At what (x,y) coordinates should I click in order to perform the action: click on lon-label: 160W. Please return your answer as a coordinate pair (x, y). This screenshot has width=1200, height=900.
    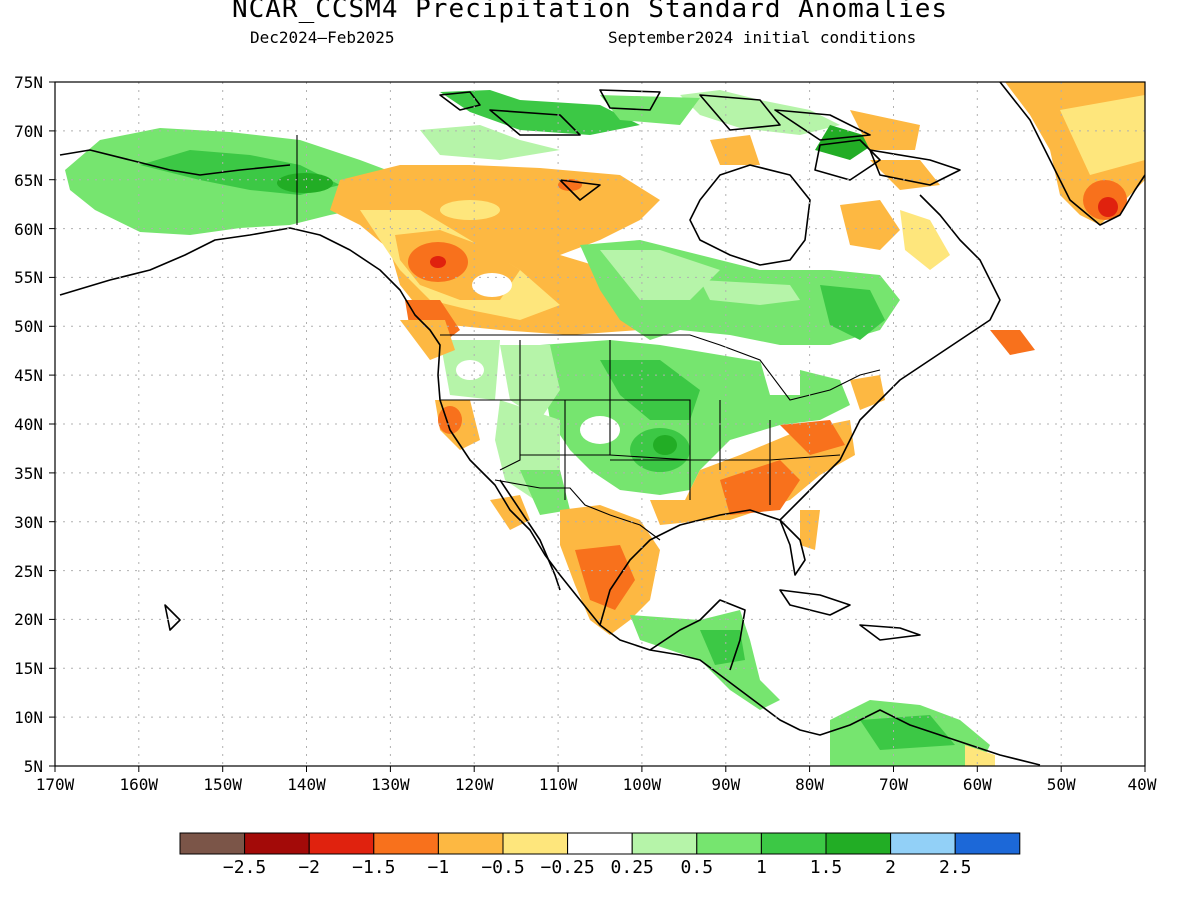
    Looking at the image, I should click on (139, 784).